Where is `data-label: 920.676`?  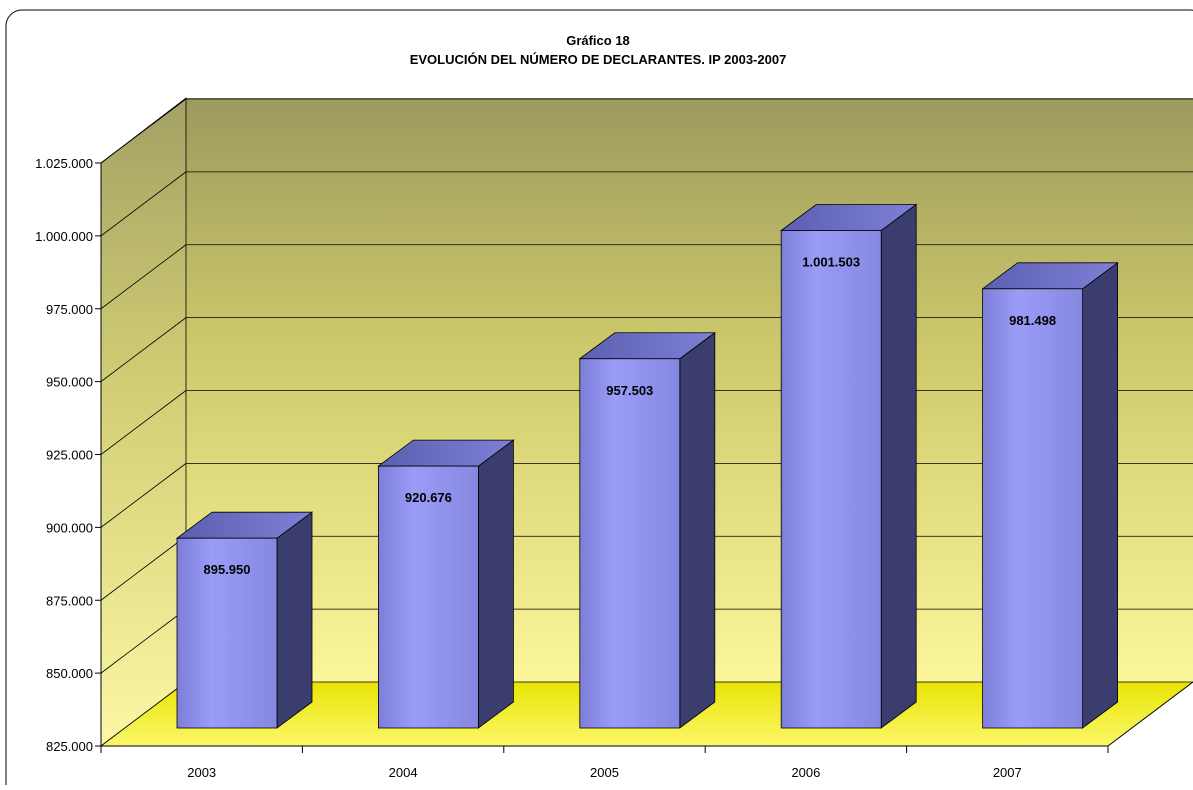 data-label: 920.676 is located at coordinates (428, 497).